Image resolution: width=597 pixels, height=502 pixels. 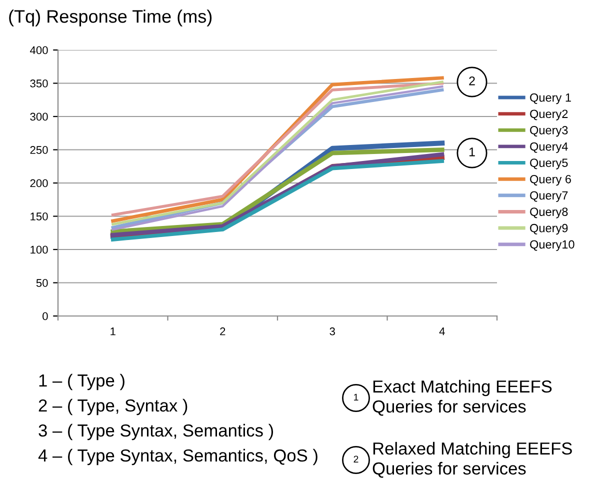 I want to click on text: 2, so click(x=356, y=459).